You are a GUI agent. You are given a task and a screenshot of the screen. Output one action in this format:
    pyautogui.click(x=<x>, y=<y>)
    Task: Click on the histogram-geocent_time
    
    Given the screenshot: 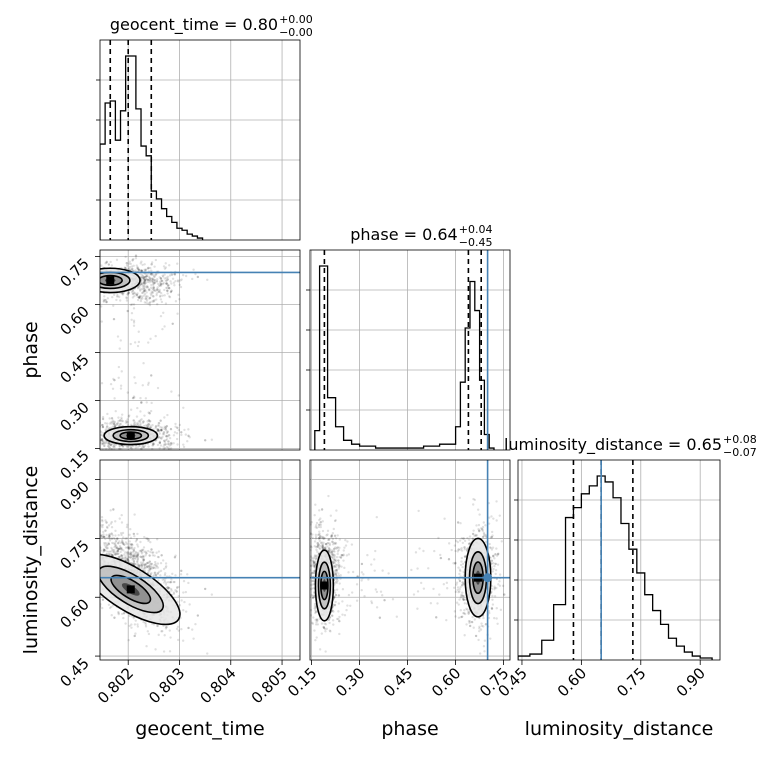 What is the action you would take?
    pyautogui.click(x=152, y=147)
    